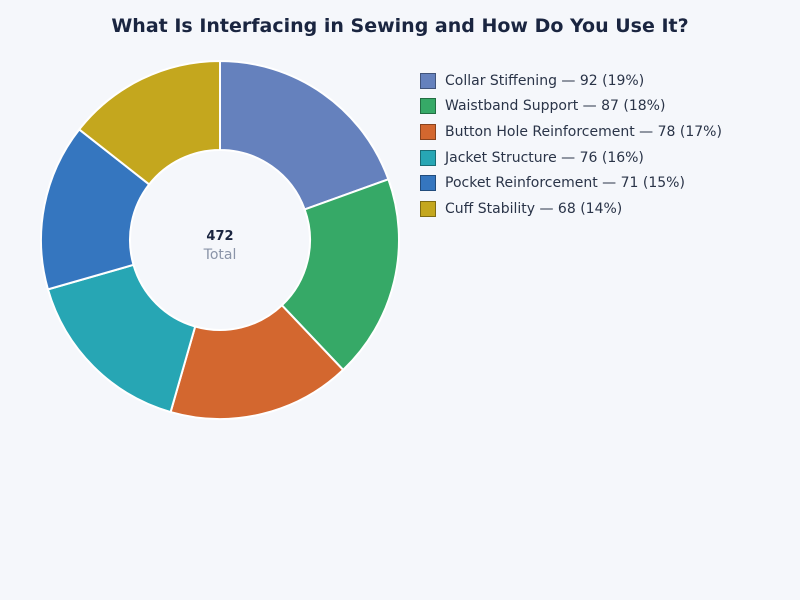  What do you see at coordinates (340, 274) in the screenshot?
I see `donut-slice-waistband-support` at bounding box center [340, 274].